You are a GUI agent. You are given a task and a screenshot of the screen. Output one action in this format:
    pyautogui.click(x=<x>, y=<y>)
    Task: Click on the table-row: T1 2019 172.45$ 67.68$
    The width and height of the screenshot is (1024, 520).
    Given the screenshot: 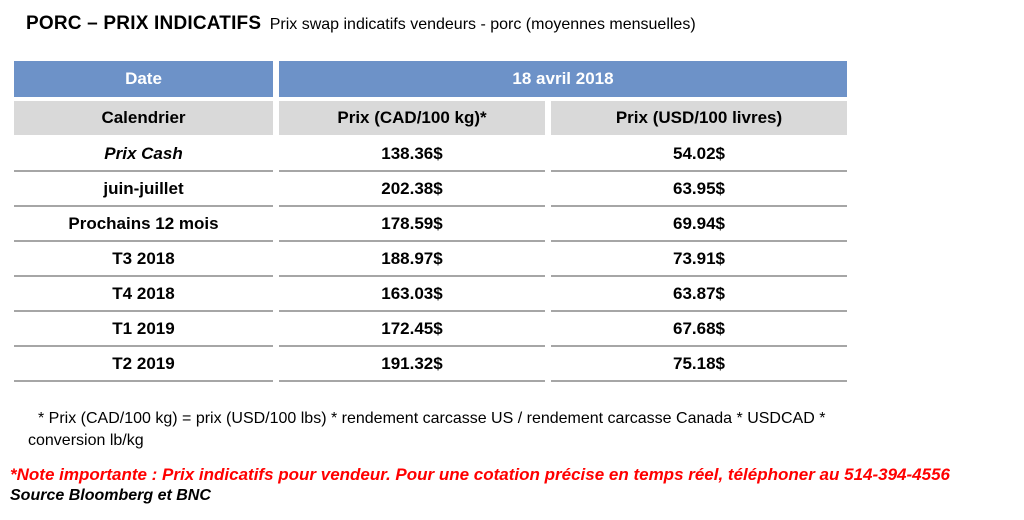 What is the action you would take?
    pyautogui.click(x=430, y=329)
    